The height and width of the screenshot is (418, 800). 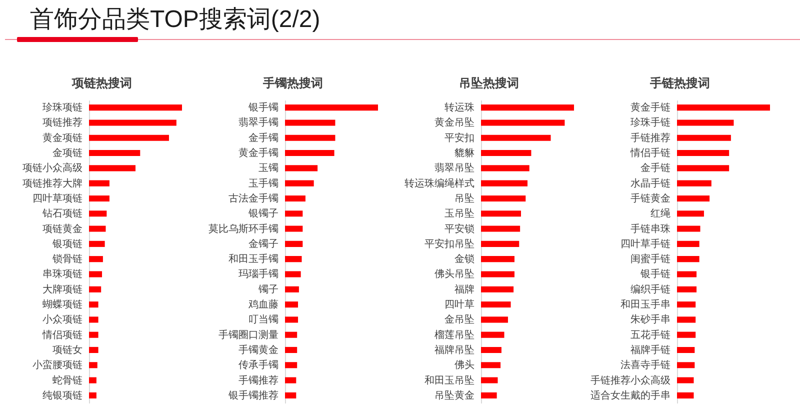 I want to click on y-tick-label: 四叶草手链, so click(x=645, y=244).